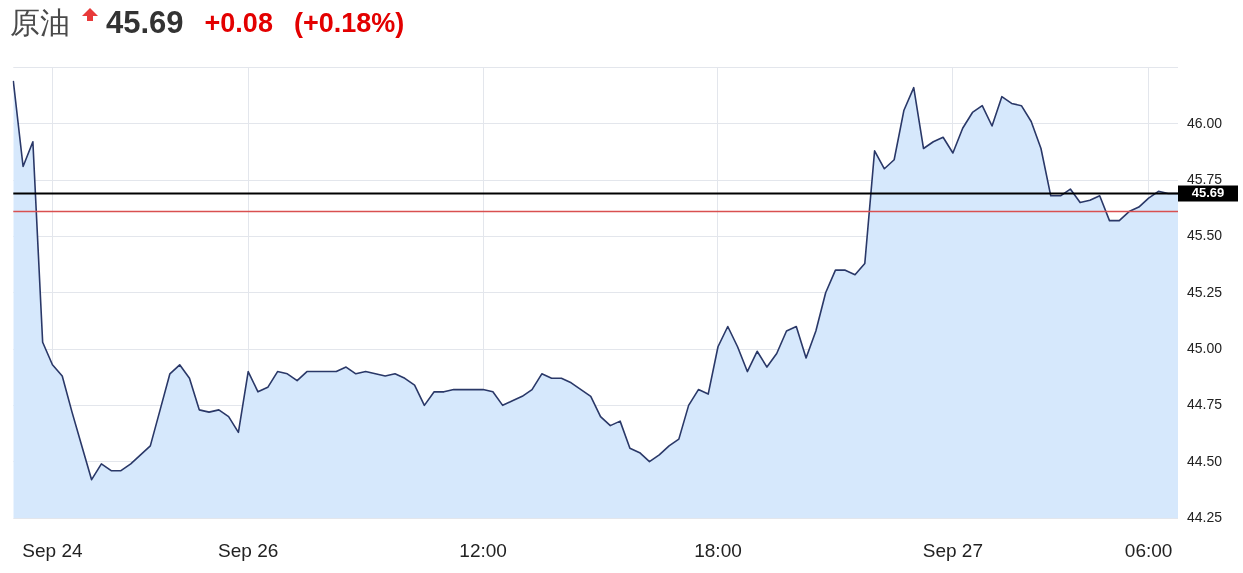 This screenshot has width=1243, height=573. Describe the element at coordinates (238, 23) in the screenshot. I see `text: +0.08` at that location.